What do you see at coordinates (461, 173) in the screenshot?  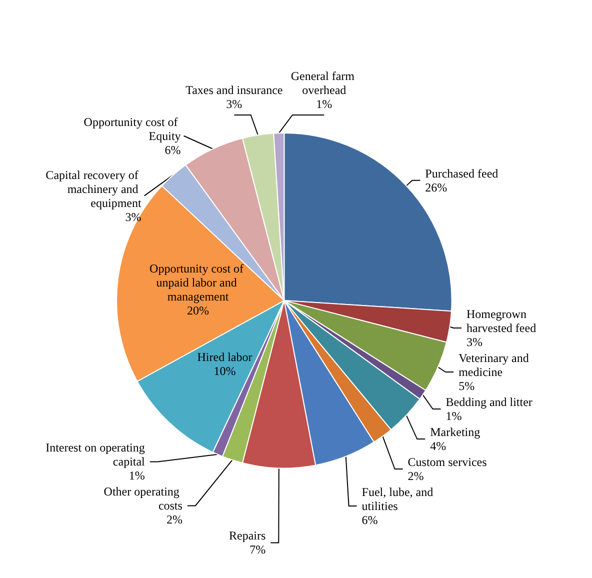 I see `slice-label: Purchased feed` at bounding box center [461, 173].